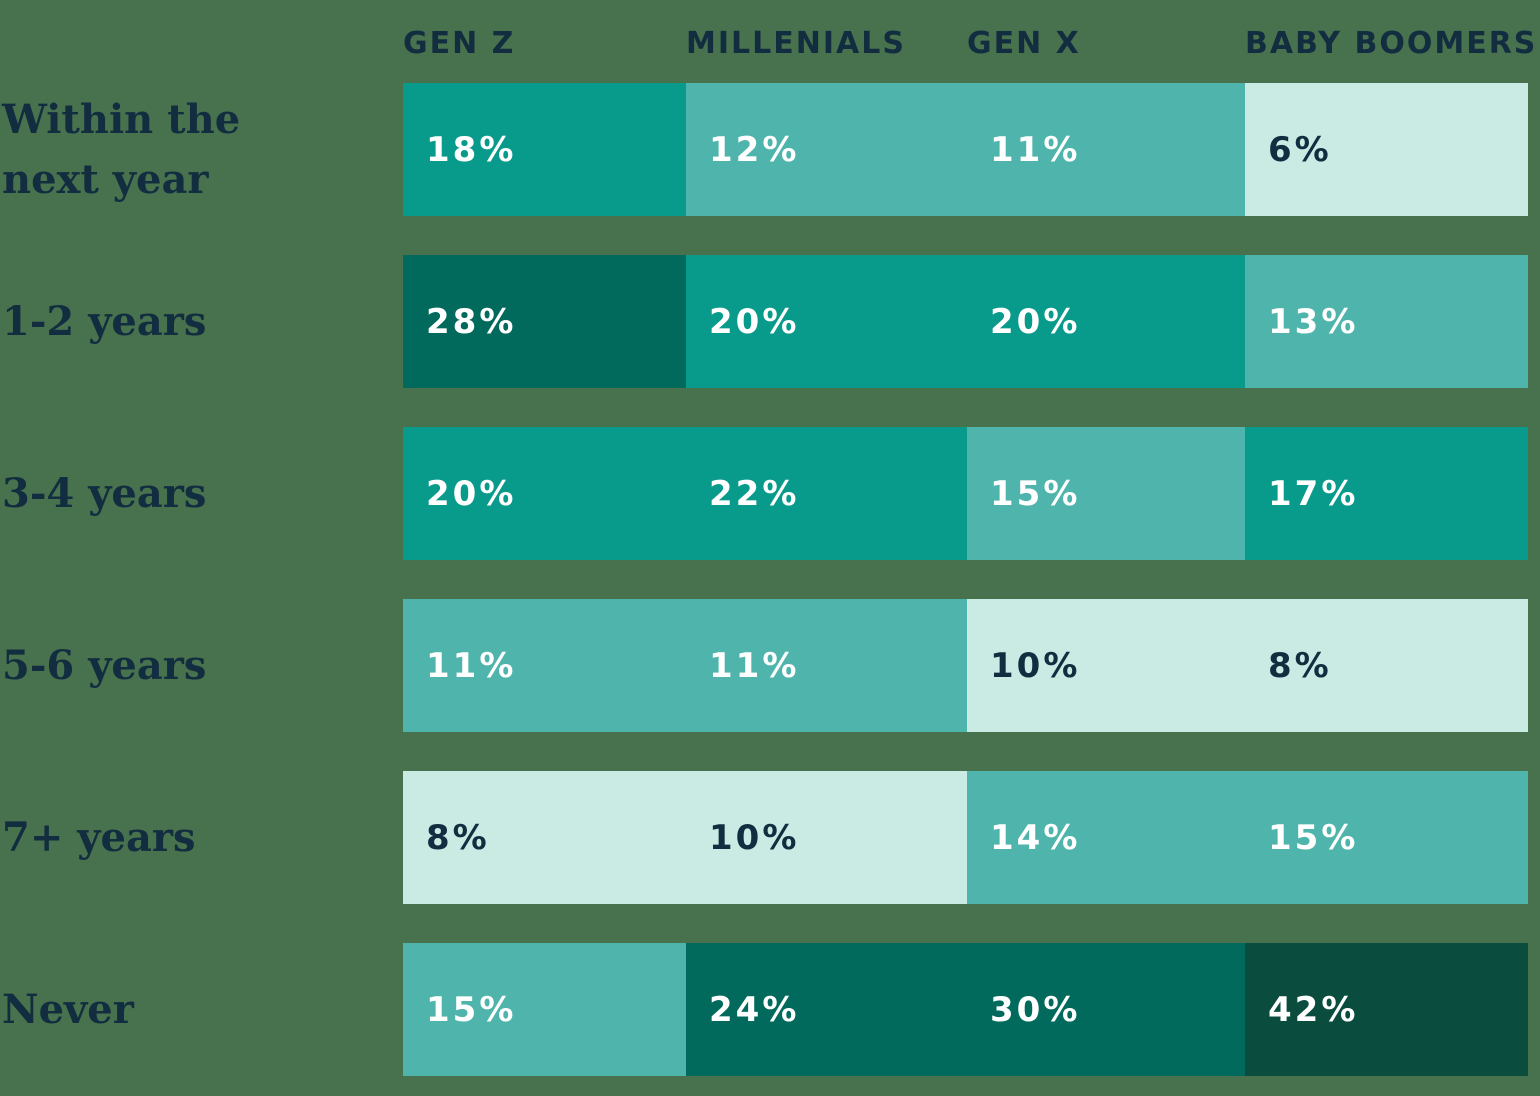 This screenshot has width=1540, height=1096. What do you see at coordinates (68, 1009) in the screenshot?
I see `row-label-never: Never` at bounding box center [68, 1009].